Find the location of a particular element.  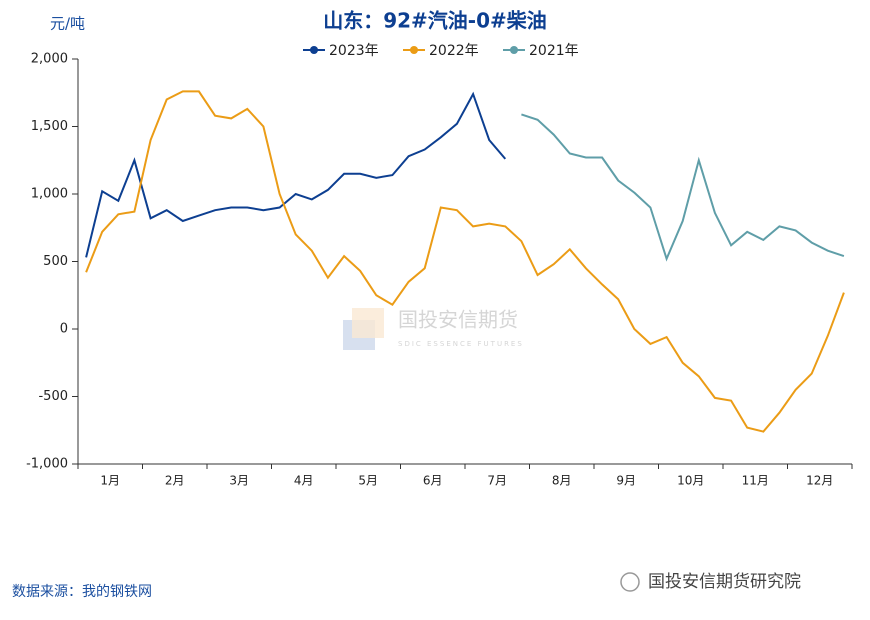

wechat-icon is located at coordinates (630, 582).